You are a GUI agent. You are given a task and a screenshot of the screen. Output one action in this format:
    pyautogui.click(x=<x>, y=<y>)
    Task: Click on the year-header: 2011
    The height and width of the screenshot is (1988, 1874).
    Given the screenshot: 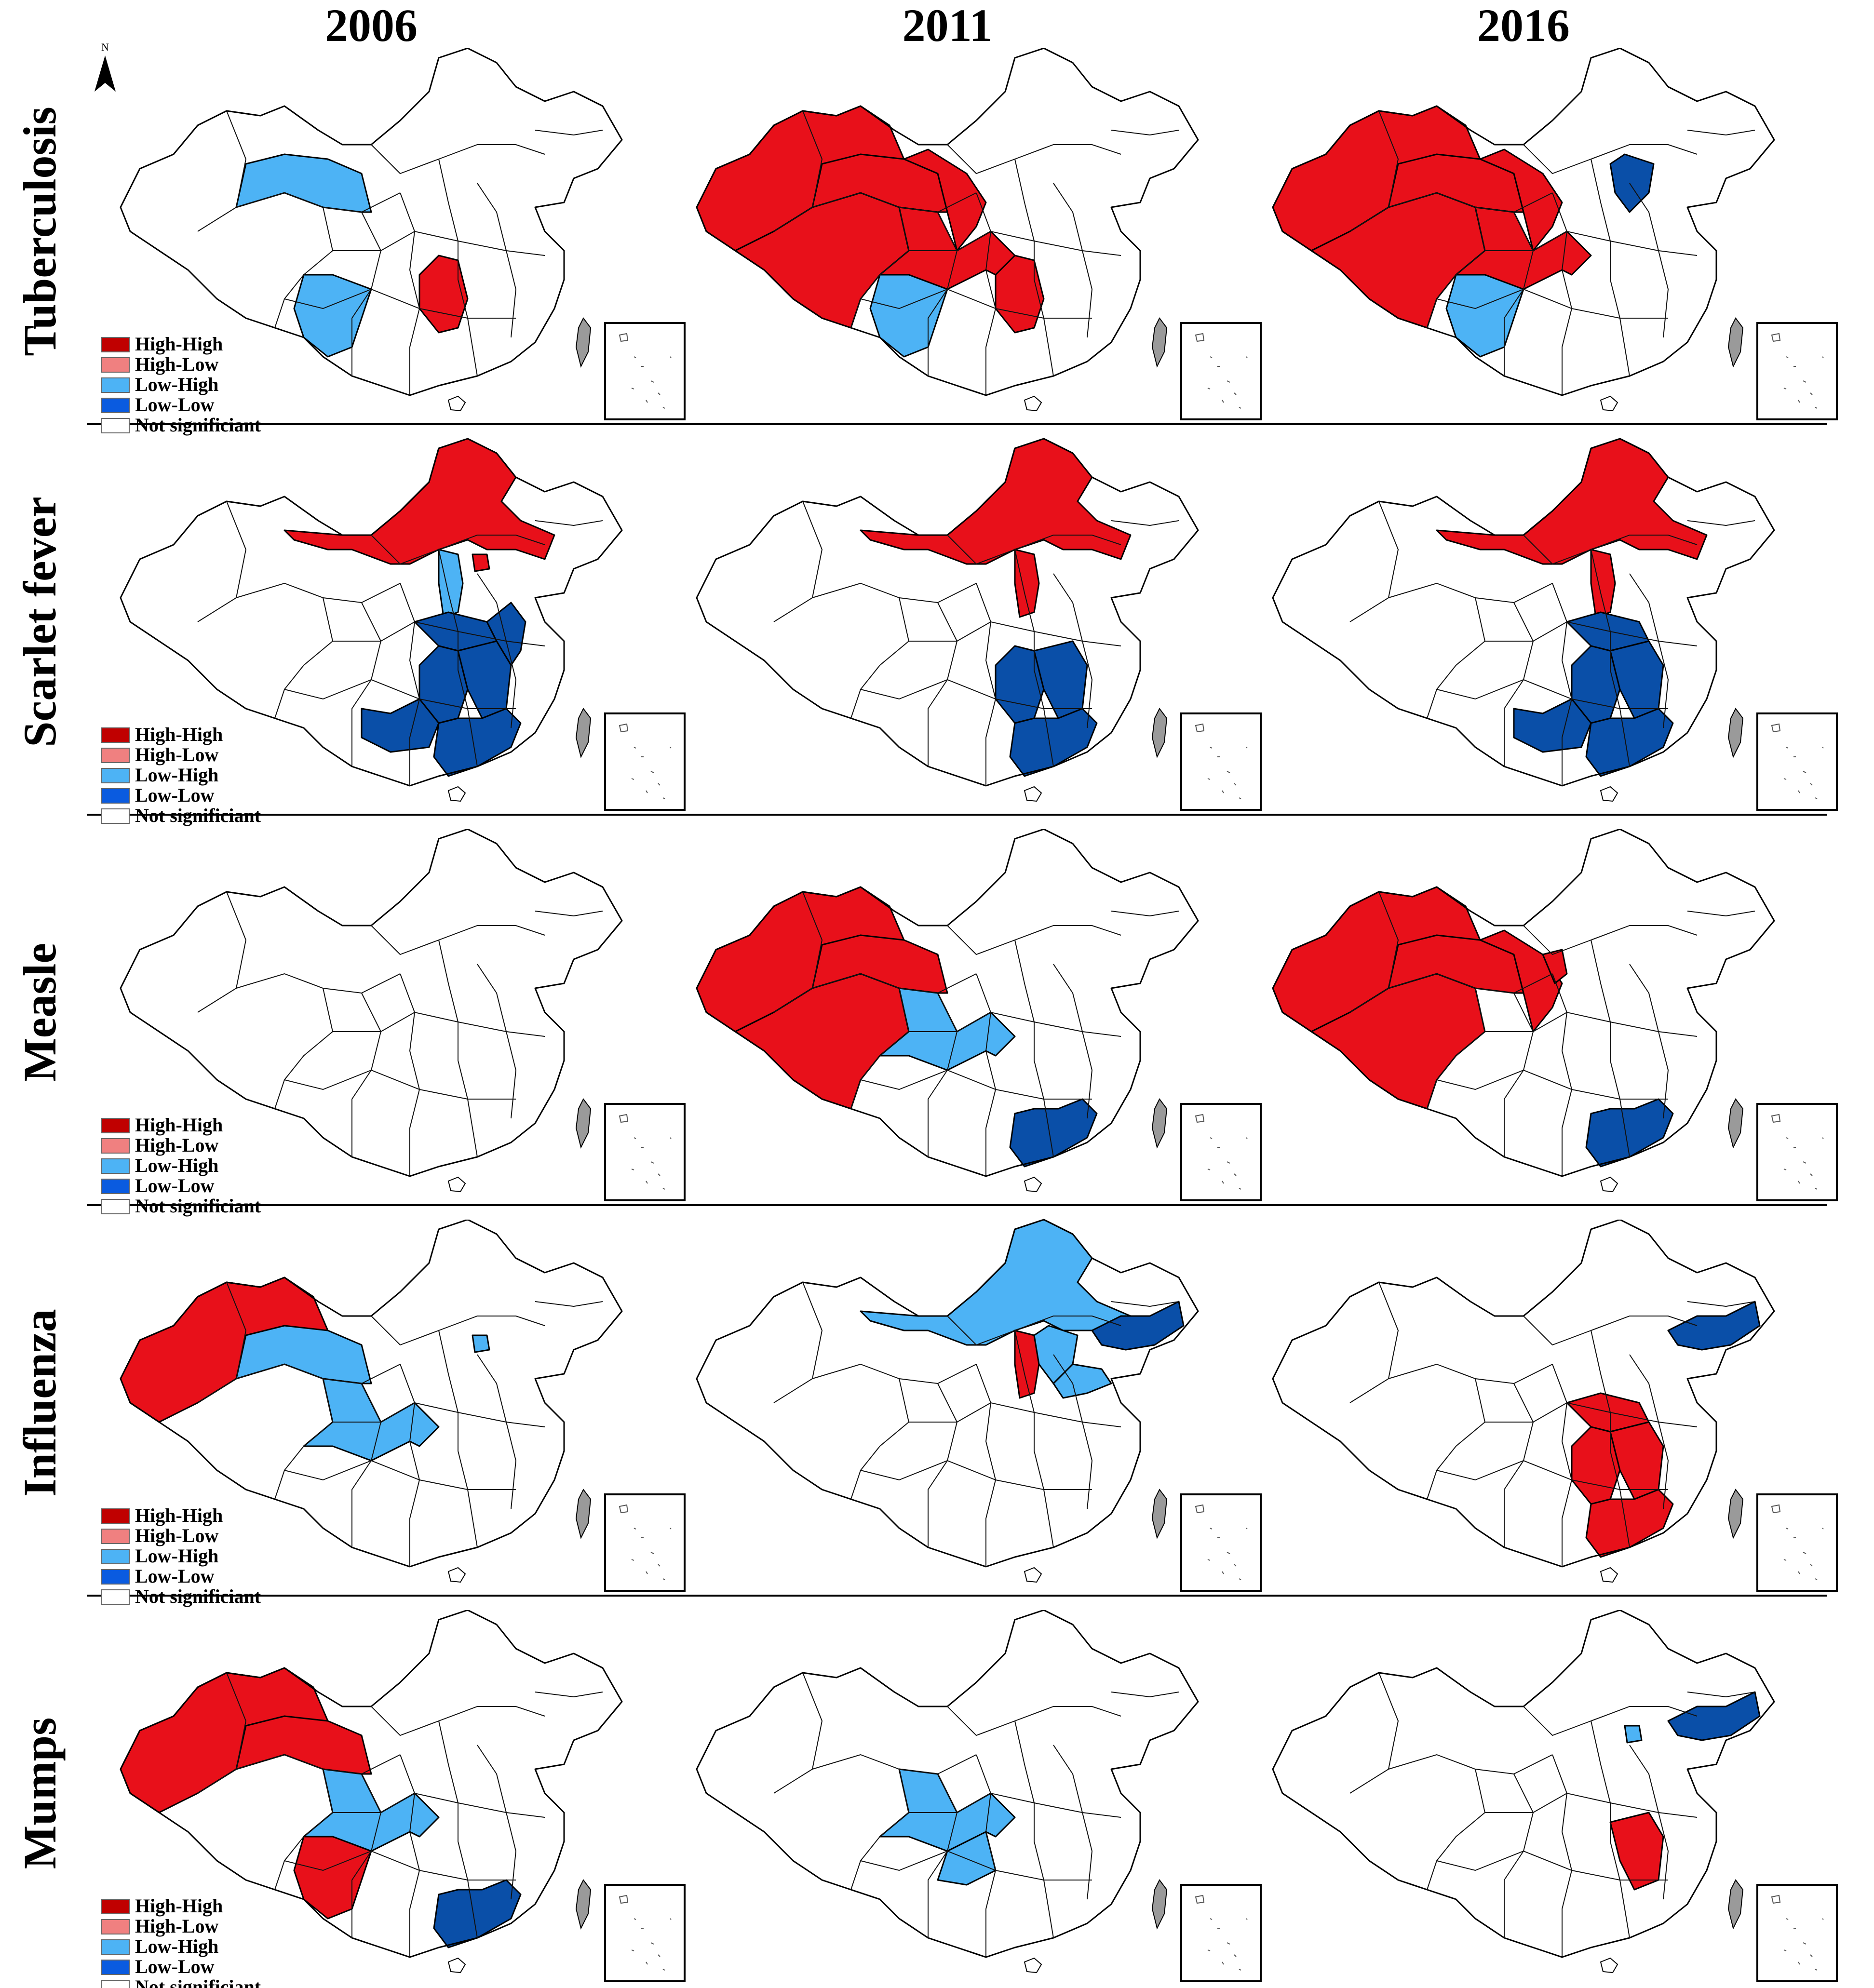 What is the action you would take?
    pyautogui.click(x=948, y=25)
    